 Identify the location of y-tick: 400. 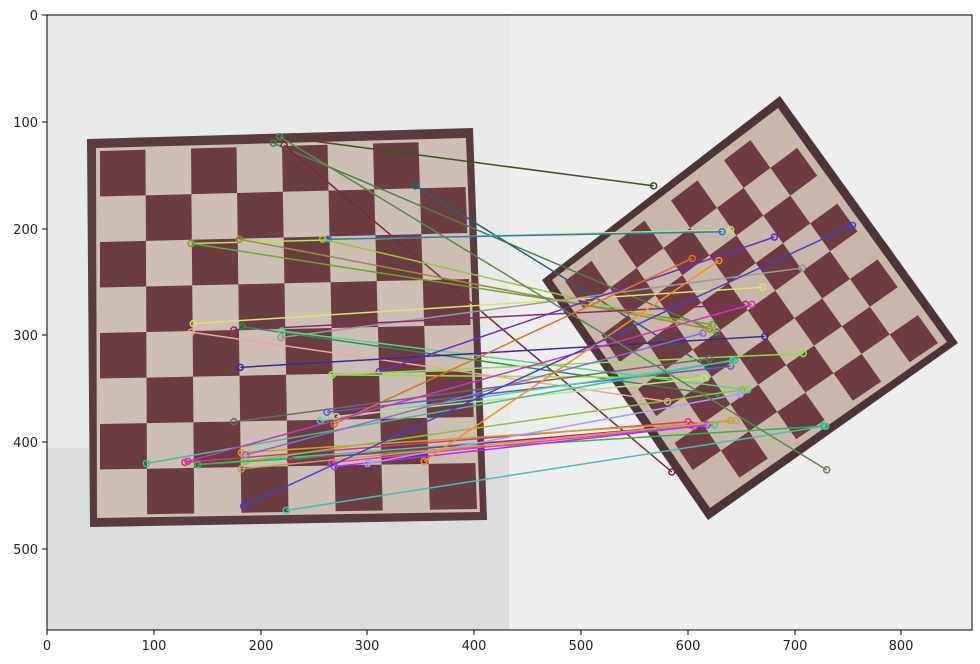
(30, 443).